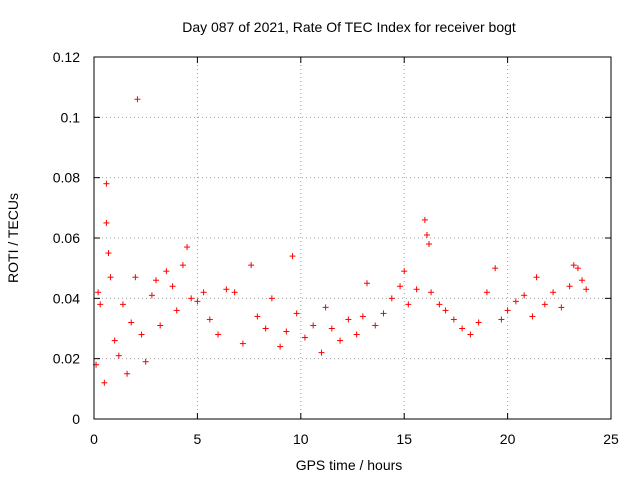 The image size is (640, 485). Describe the element at coordinates (13, 238) in the screenshot. I see `y-axis-label: ROTI / TECUs` at that location.